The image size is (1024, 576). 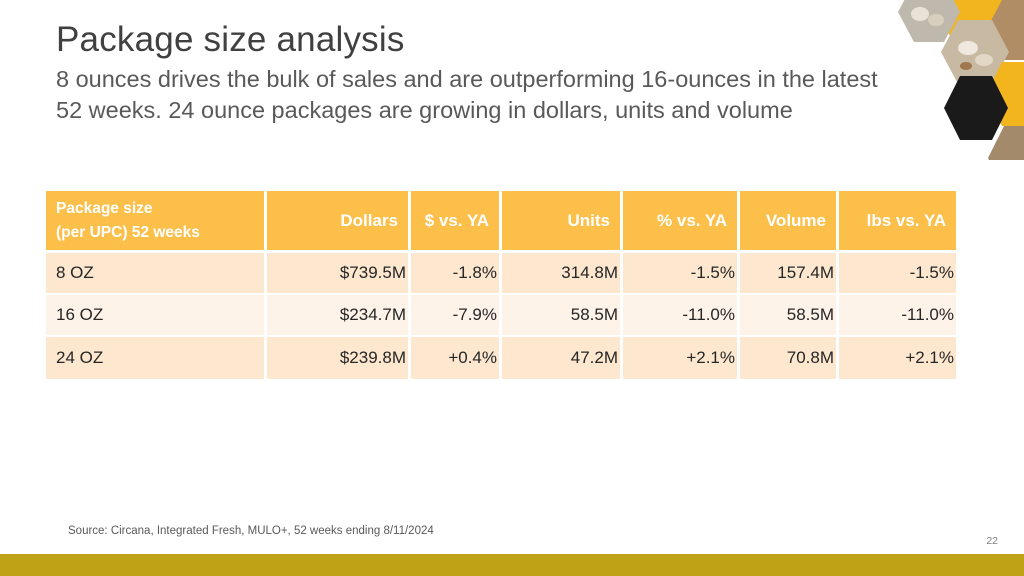 I want to click on hex-photo-lower, so click(x=1006, y=143).